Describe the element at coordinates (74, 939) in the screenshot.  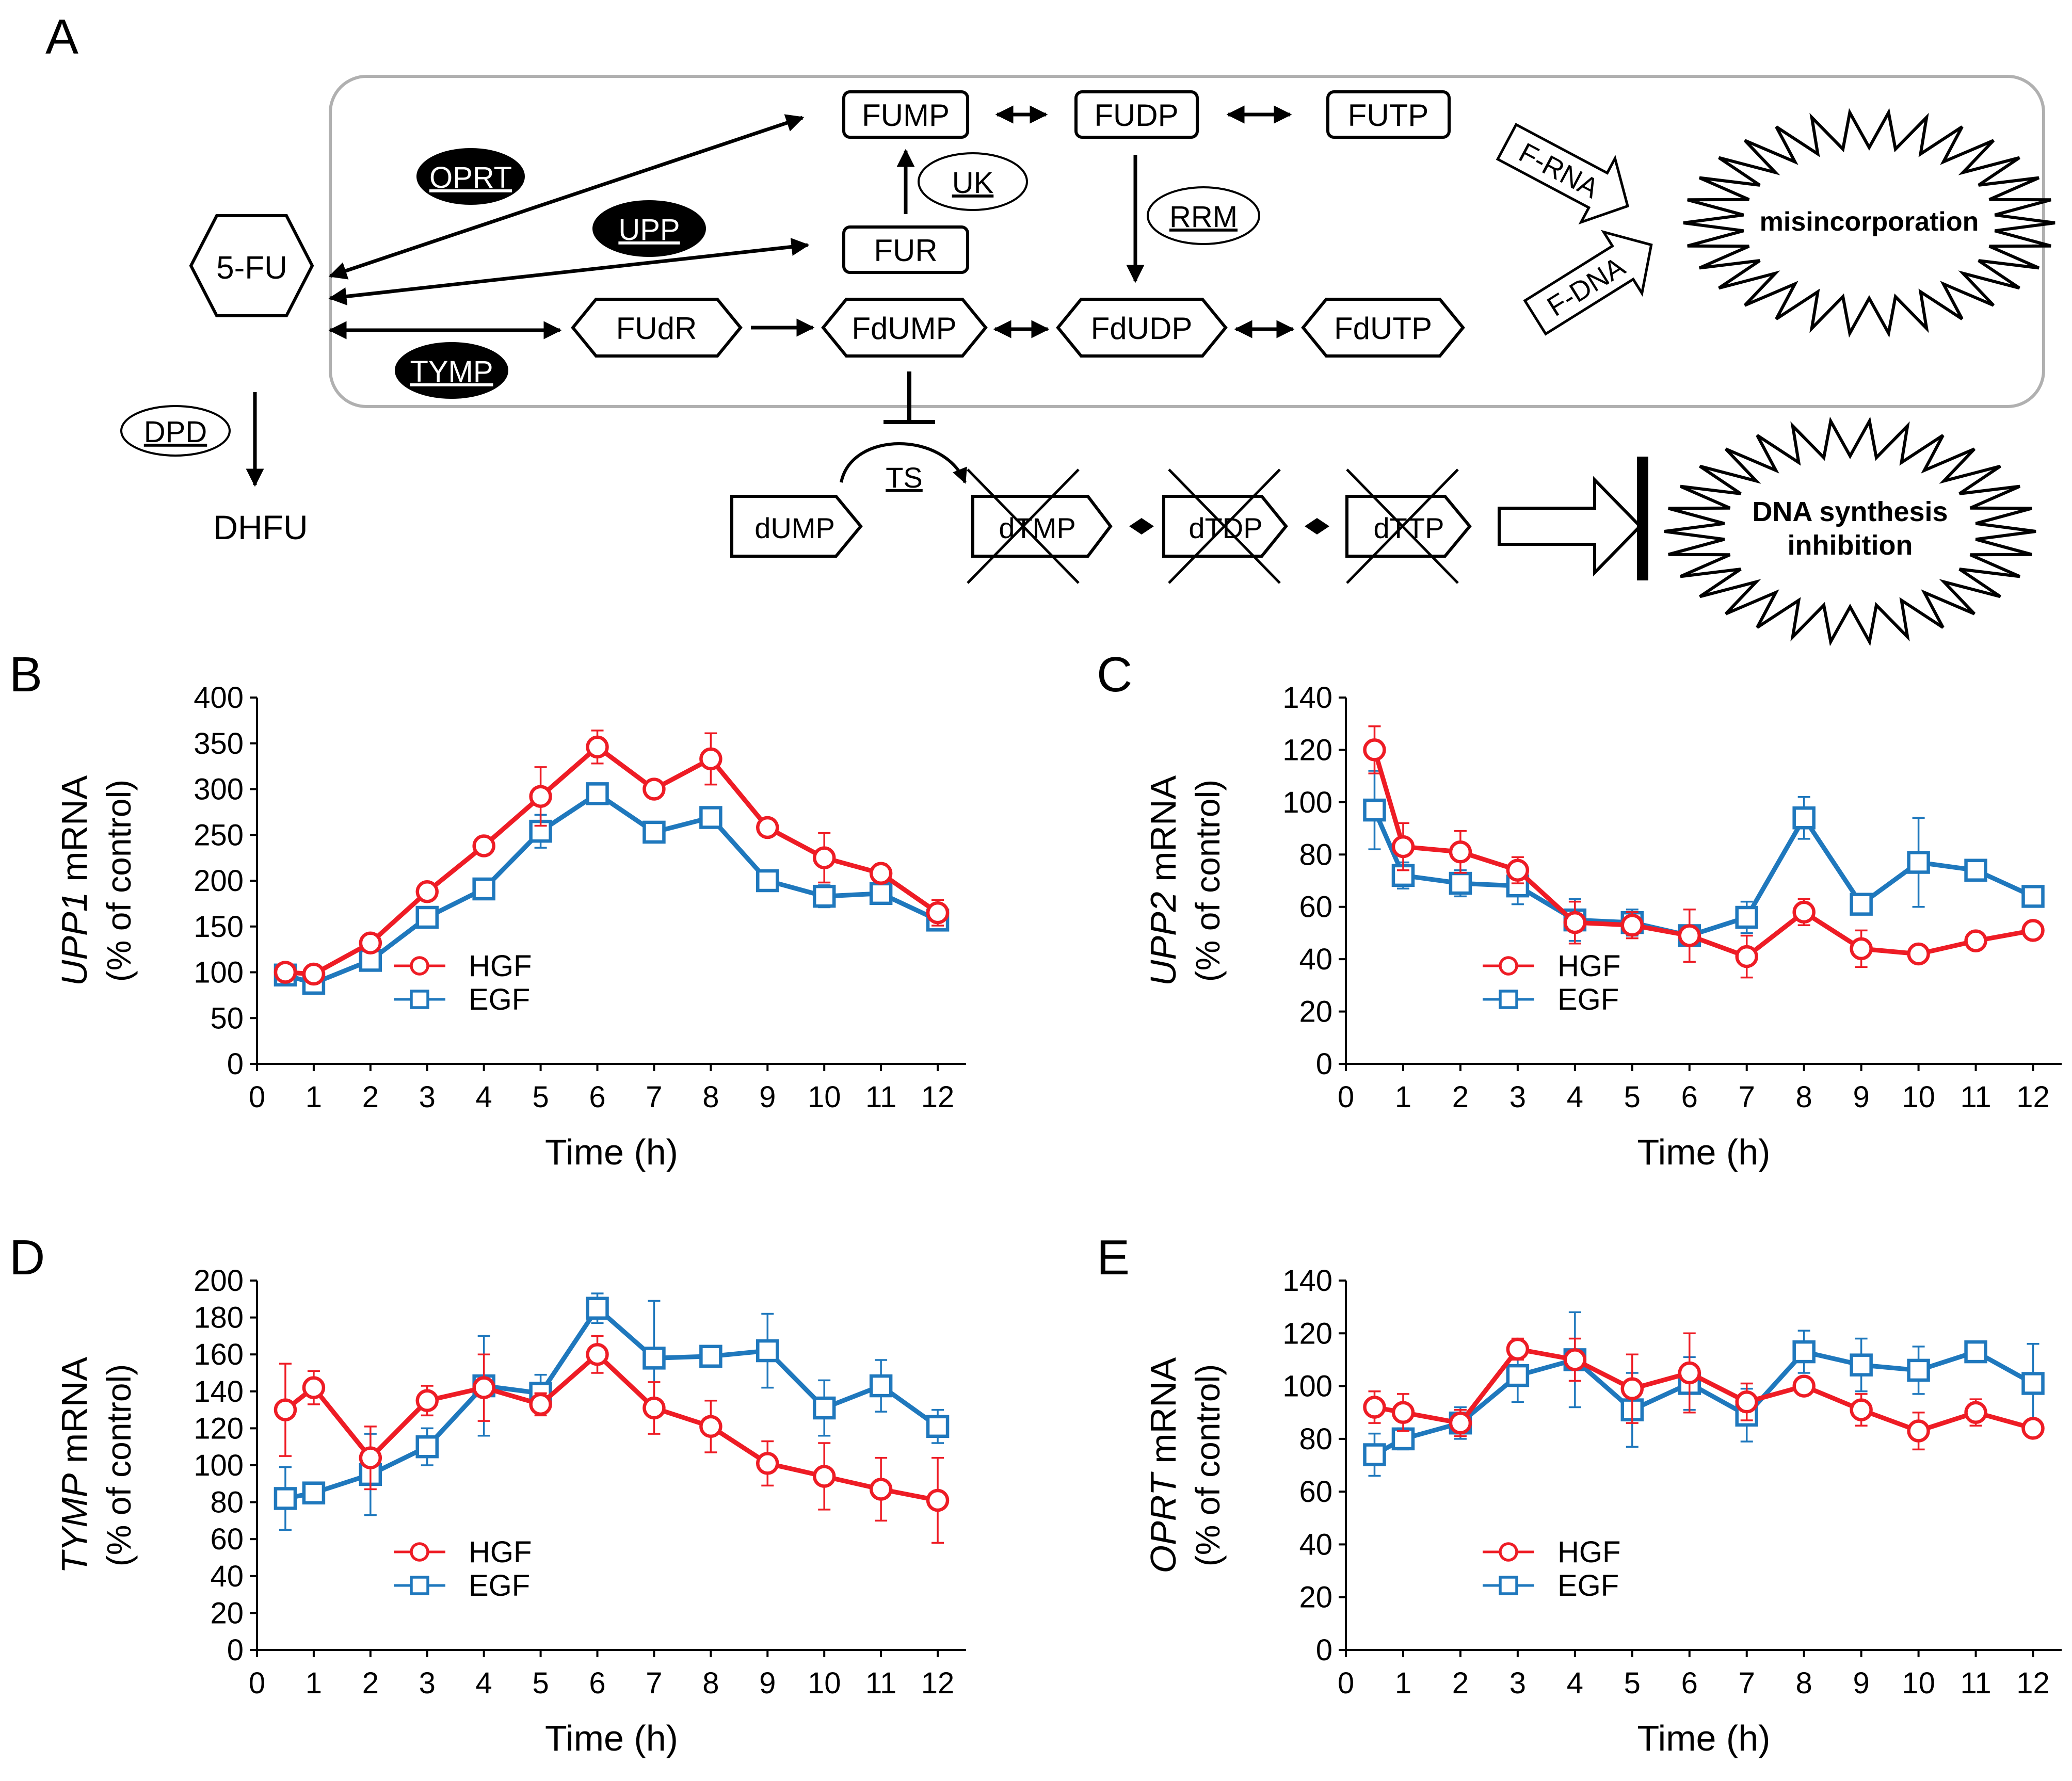
I see `gene-name: UPP1` at that location.